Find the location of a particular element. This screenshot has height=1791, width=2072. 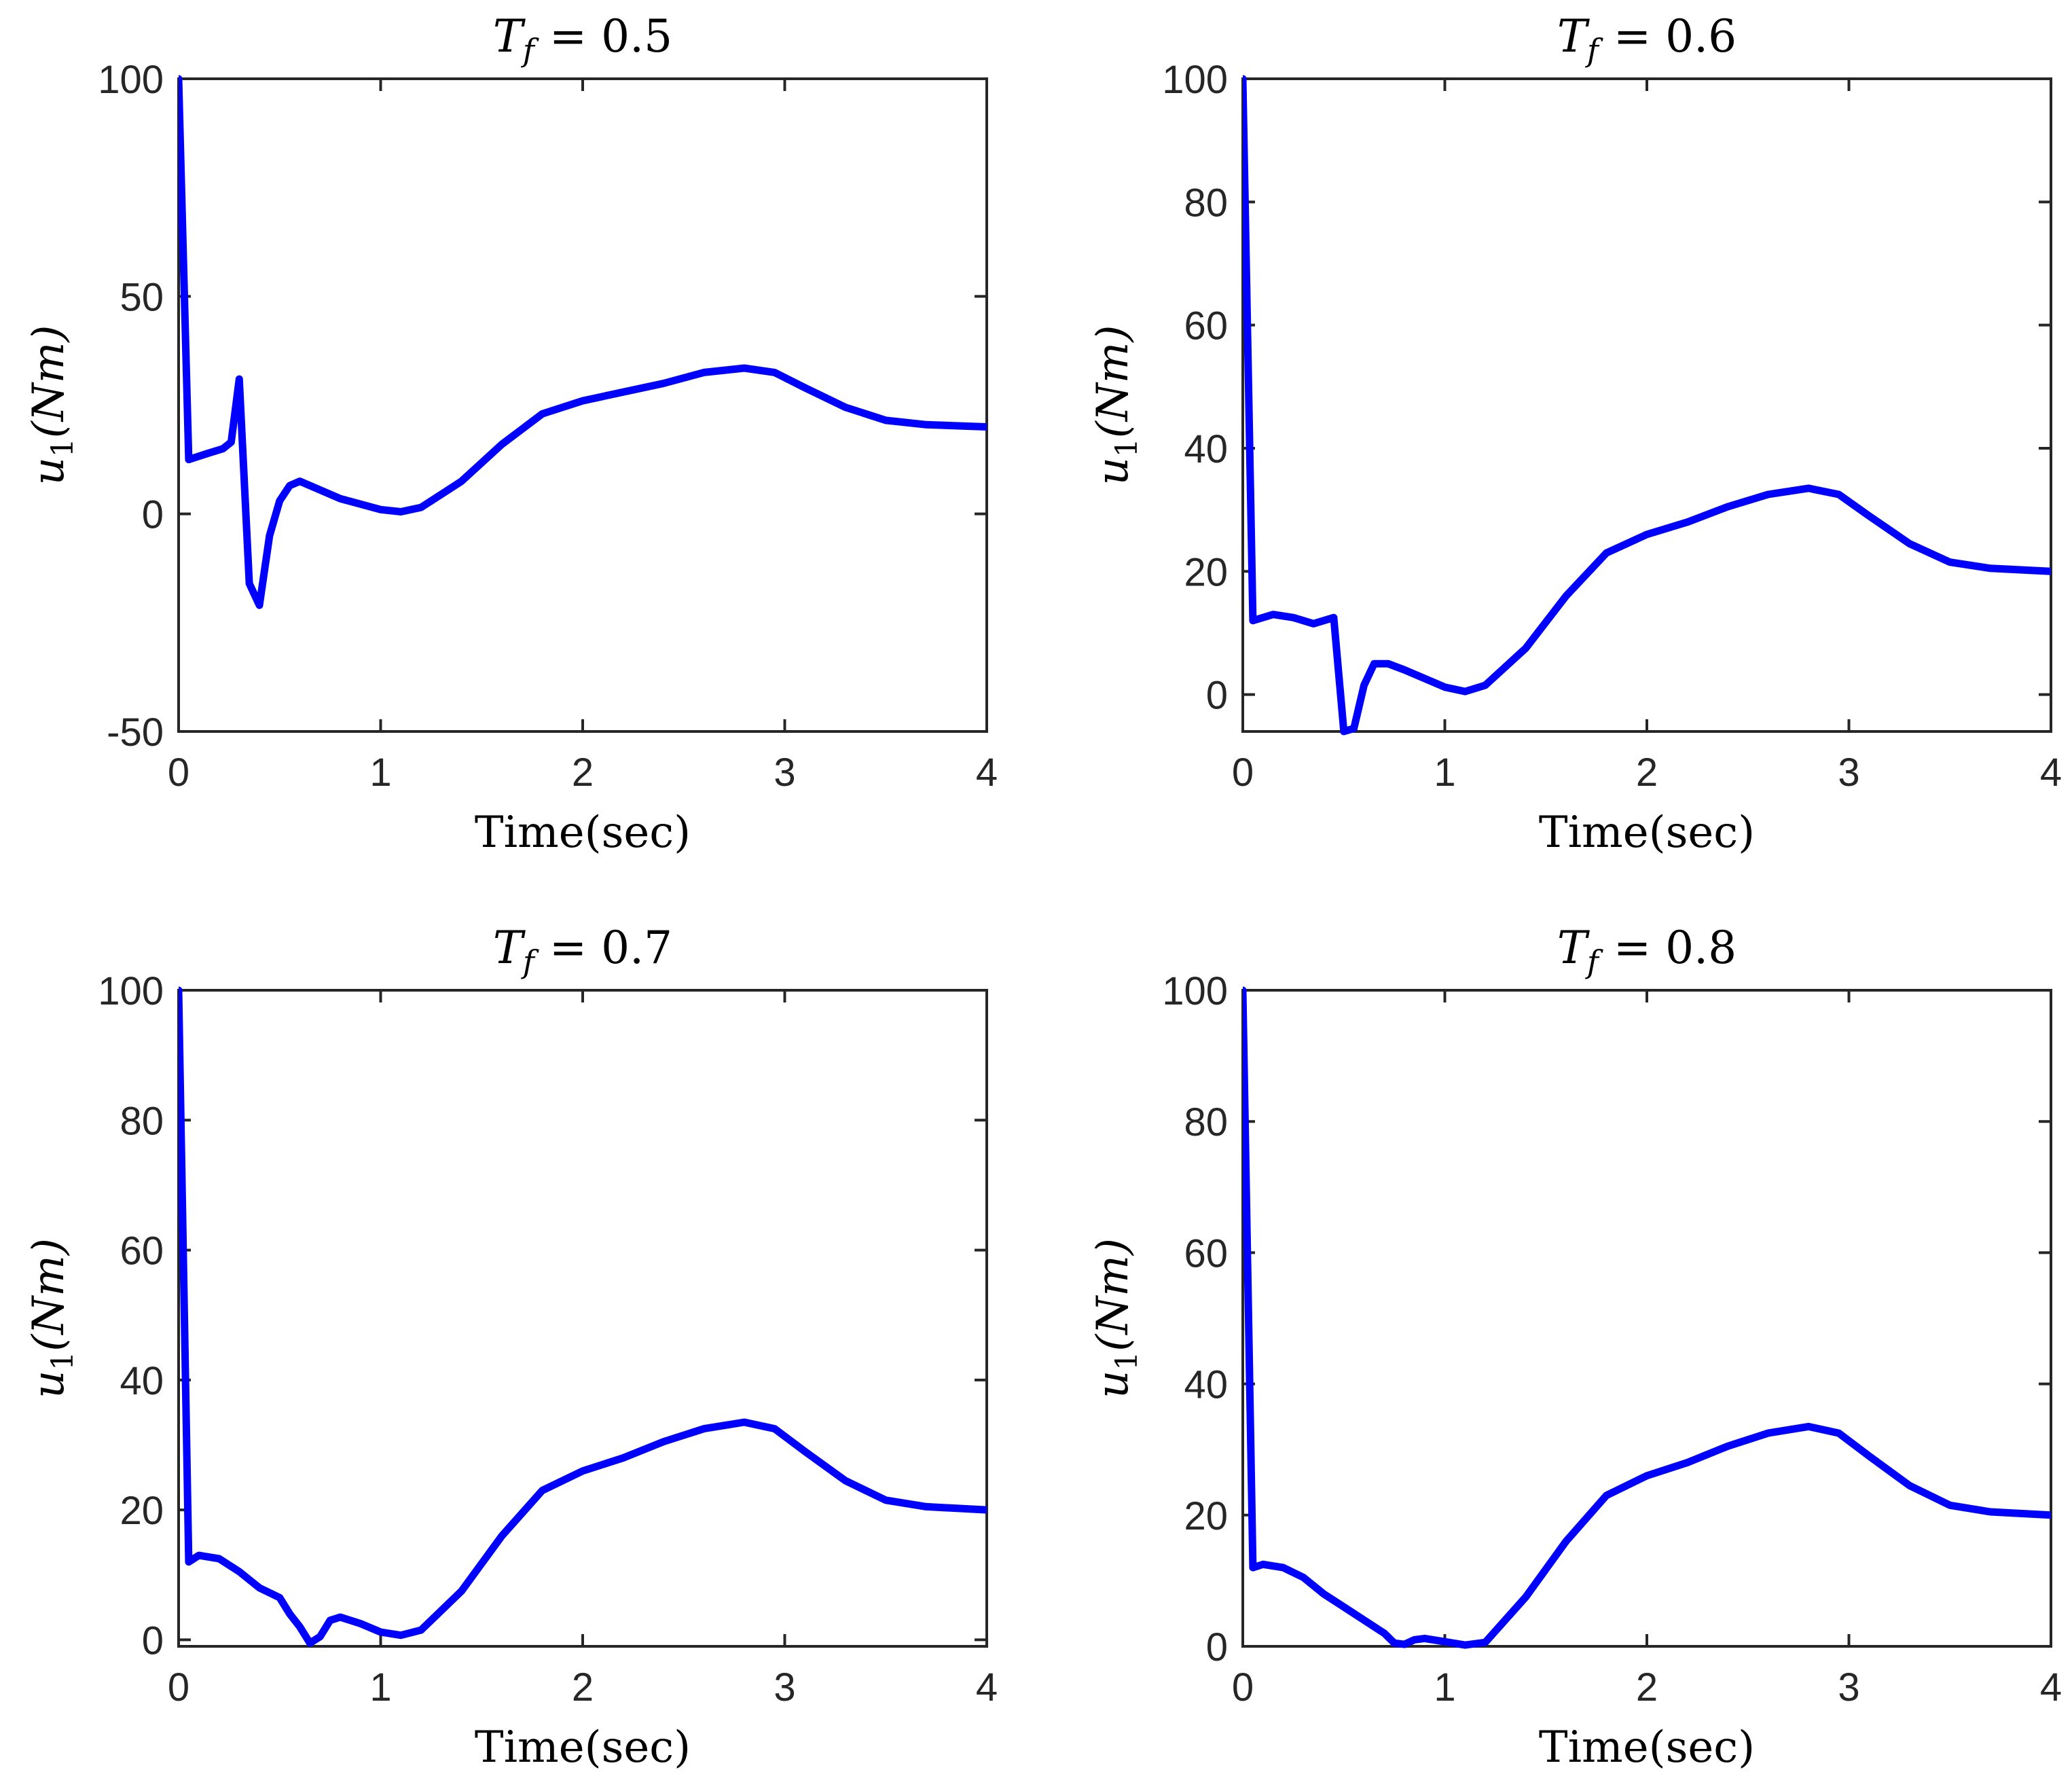

chart-title: Tf = 0.8 is located at coordinates (1647, 951).